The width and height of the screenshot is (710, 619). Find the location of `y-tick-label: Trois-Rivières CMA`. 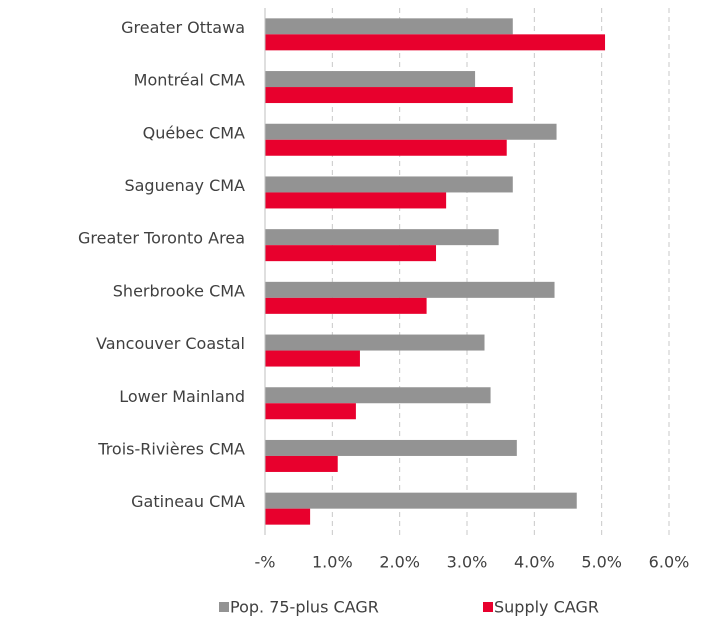

y-tick-label: Trois-Rivières CMA is located at coordinates (171, 448).